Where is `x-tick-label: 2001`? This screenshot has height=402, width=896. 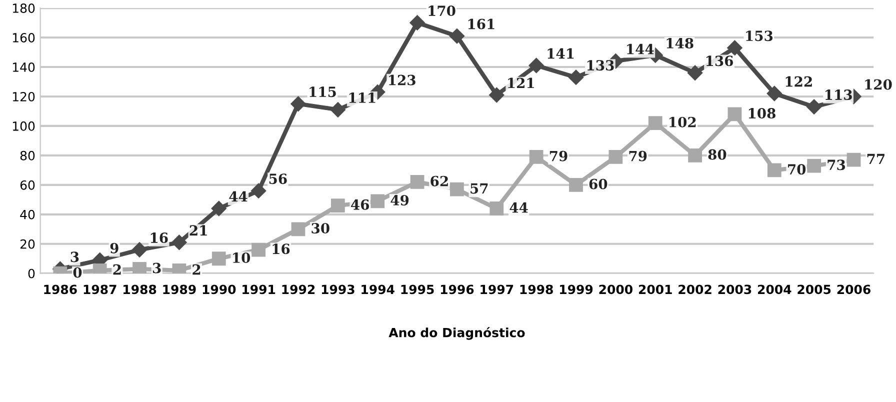
x-tick-label: 2001 is located at coordinates (655, 289).